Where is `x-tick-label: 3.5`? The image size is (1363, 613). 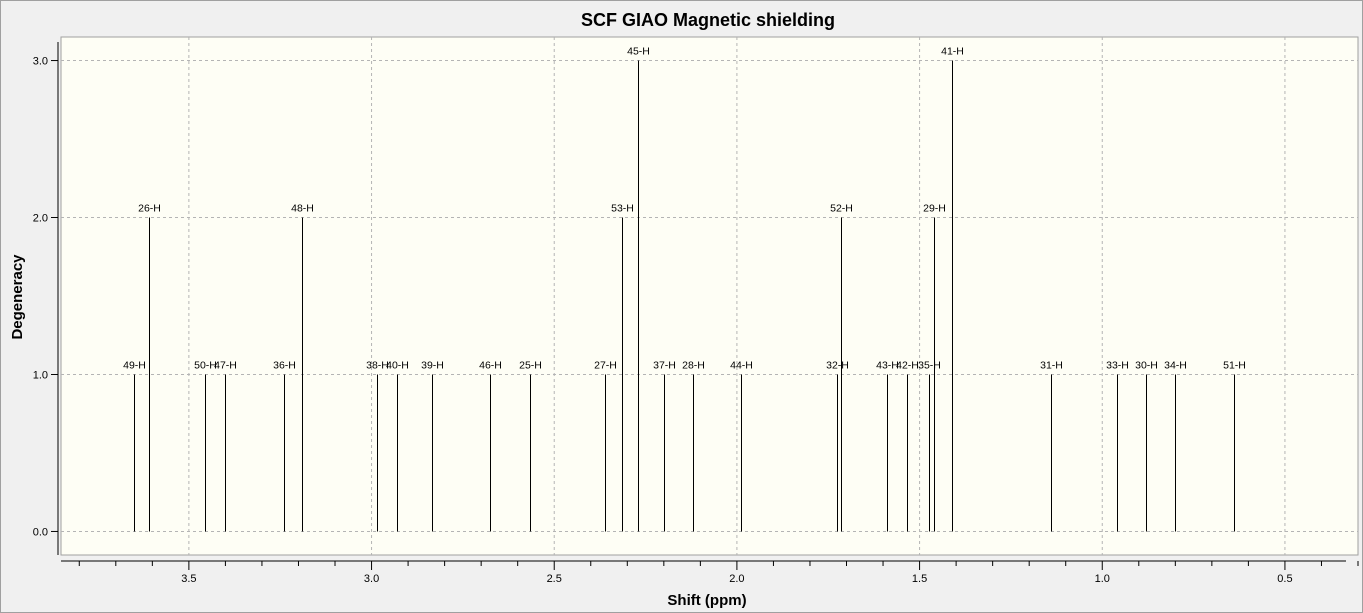
x-tick-label: 3.5 is located at coordinates (188, 579).